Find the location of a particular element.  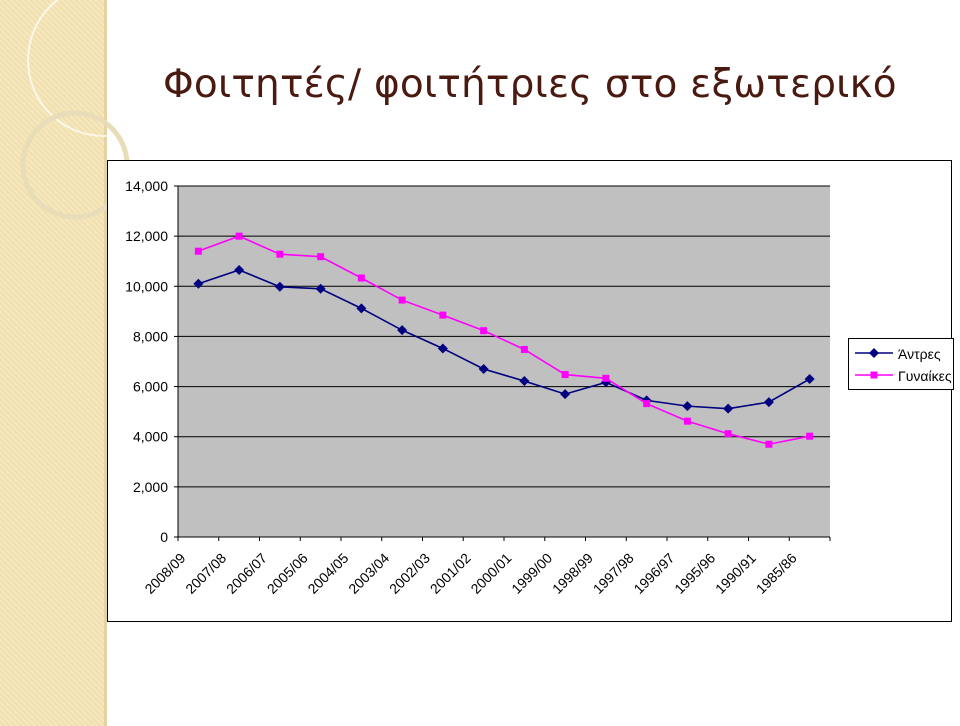

legend-swatch-men is located at coordinates (874, 353).